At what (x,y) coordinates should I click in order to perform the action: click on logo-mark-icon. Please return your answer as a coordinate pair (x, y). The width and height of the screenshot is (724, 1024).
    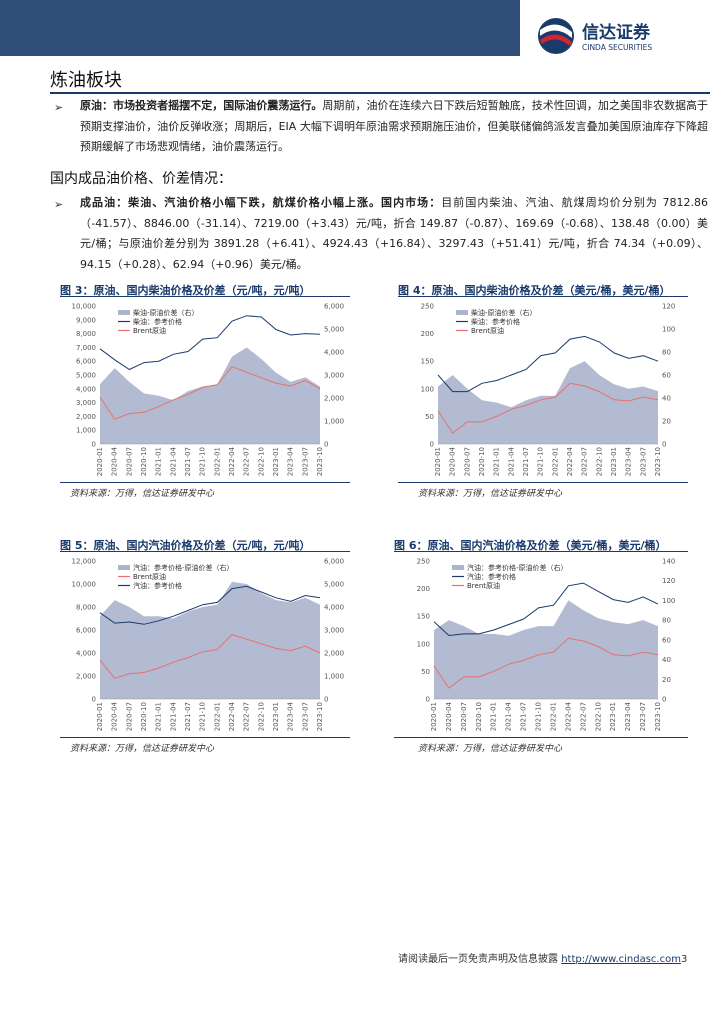
    Looking at the image, I should click on (556, 36).